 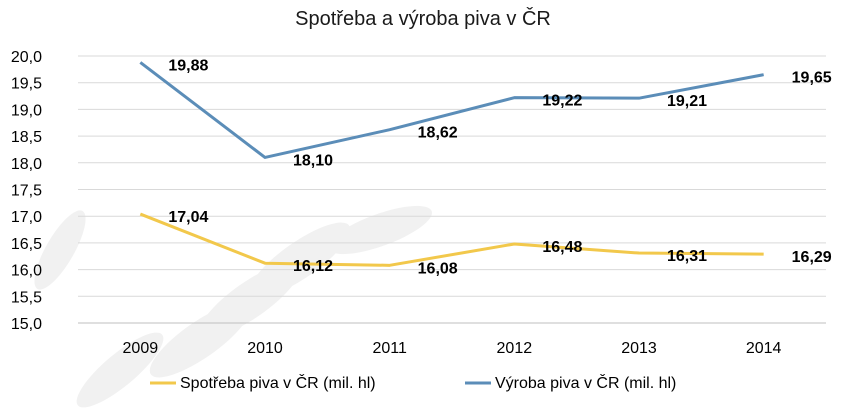 What do you see at coordinates (515, 348) in the screenshot?
I see `x-tick-label: 2012` at bounding box center [515, 348].